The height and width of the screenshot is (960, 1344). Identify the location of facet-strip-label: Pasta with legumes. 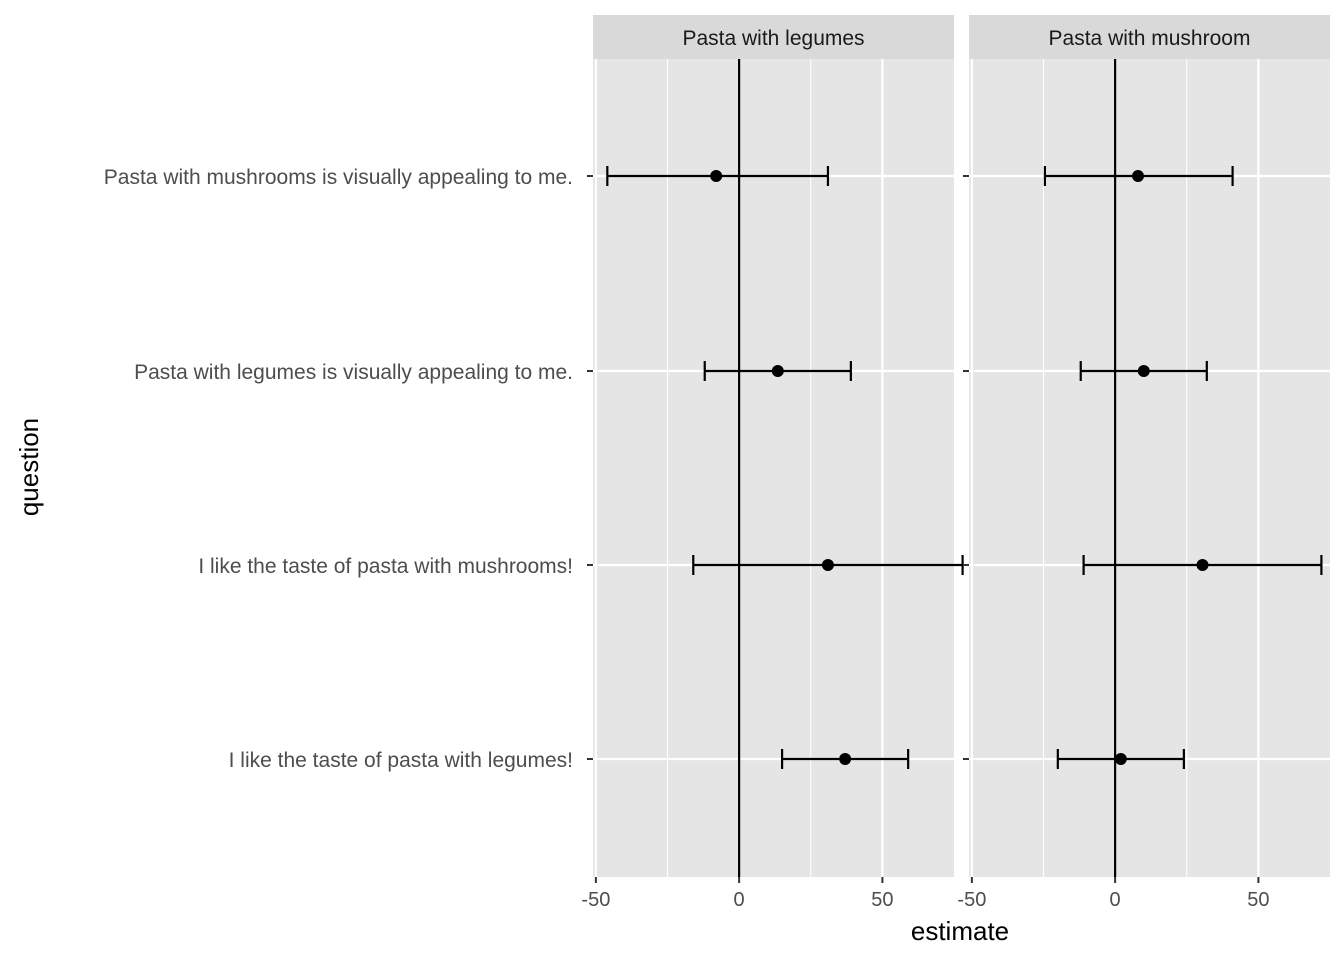
(773, 38).